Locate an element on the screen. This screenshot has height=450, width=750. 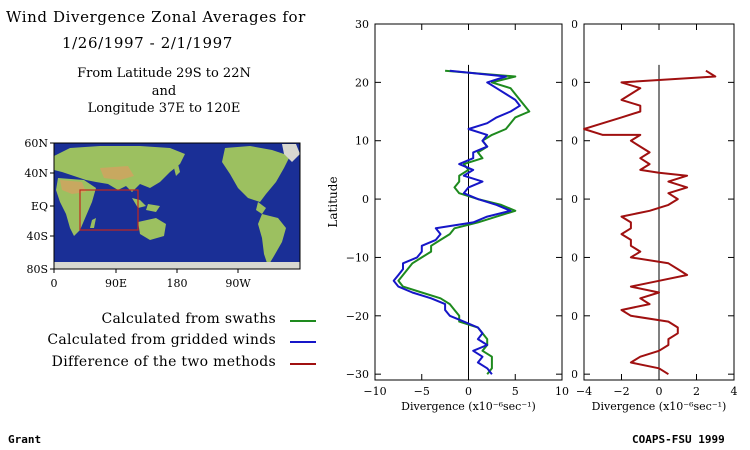
map-ytick-label: 60N is located at coordinates (36, 143).